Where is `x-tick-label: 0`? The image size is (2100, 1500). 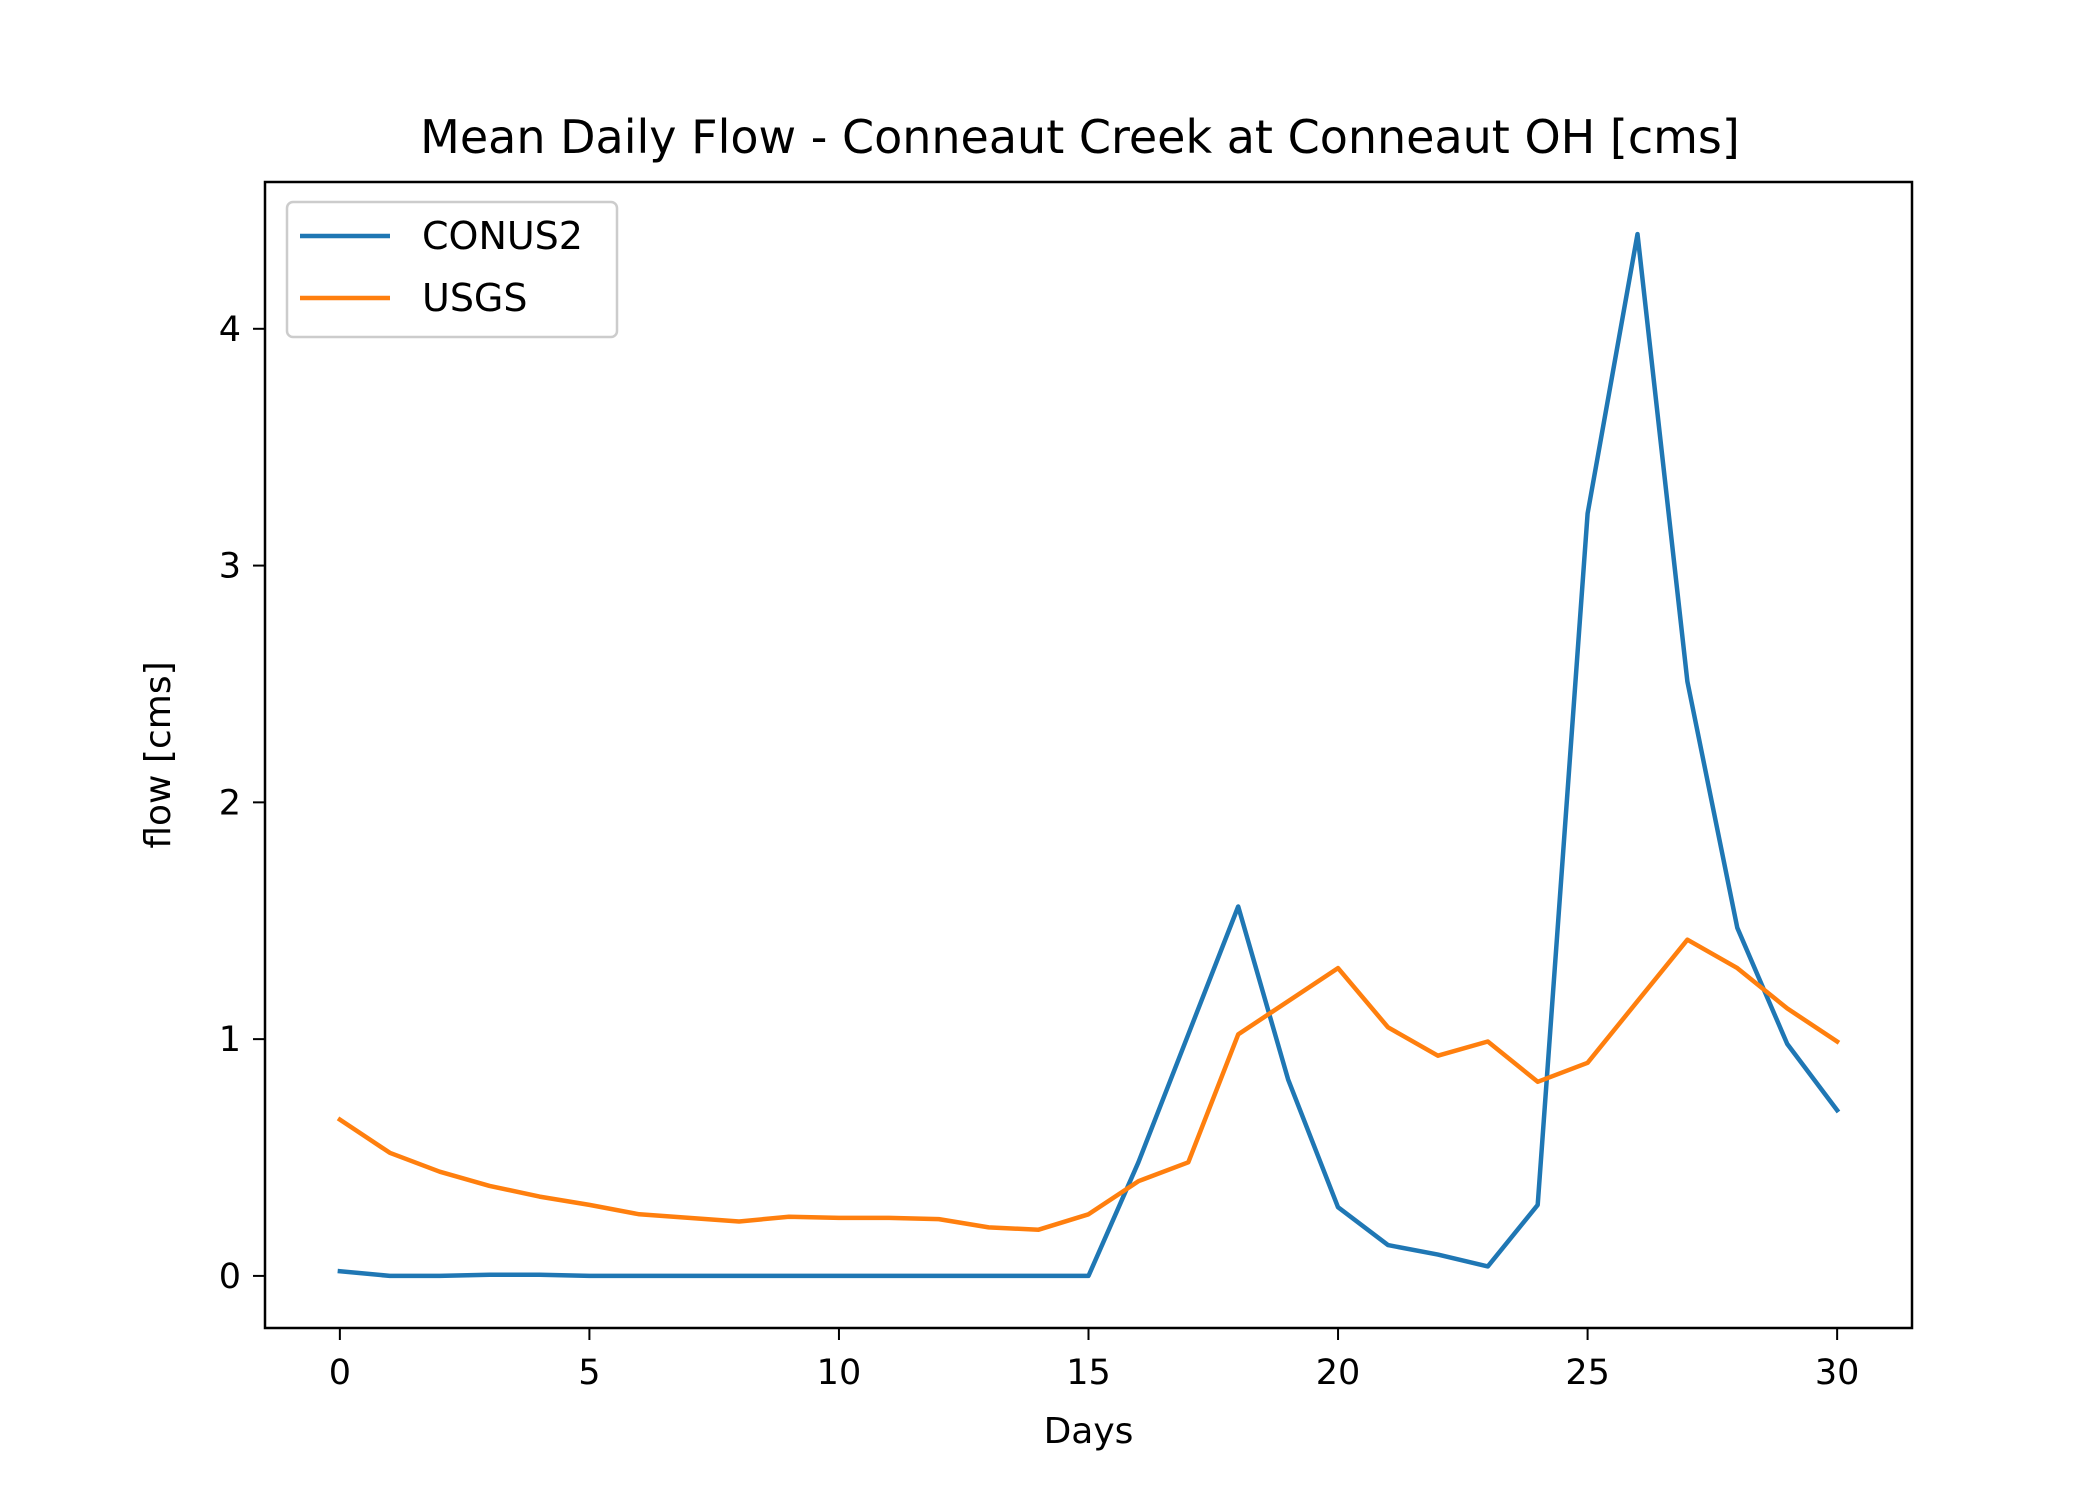 x-tick-label: 0 is located at coordinates (340, 1373).